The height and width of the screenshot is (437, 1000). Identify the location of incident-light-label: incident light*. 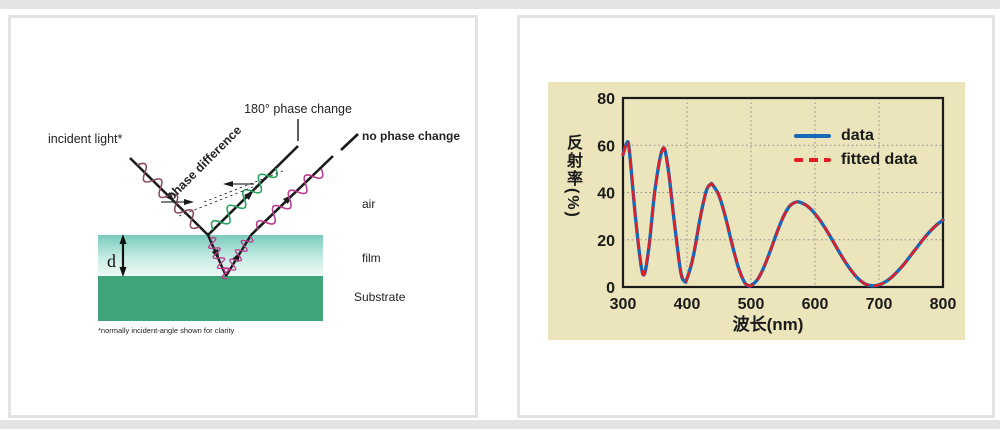
(85, 139).